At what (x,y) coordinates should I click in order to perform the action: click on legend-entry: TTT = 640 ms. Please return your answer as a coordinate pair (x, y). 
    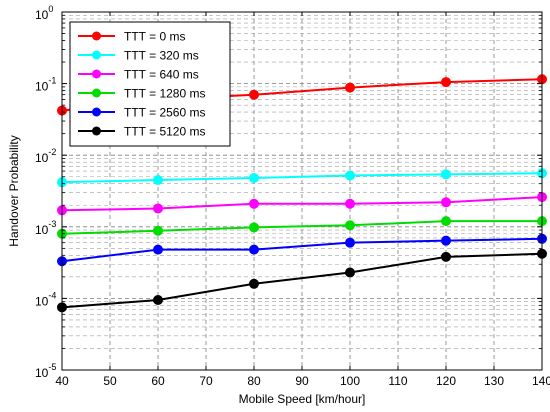
    Looking at the image, I should click on (138, 75).